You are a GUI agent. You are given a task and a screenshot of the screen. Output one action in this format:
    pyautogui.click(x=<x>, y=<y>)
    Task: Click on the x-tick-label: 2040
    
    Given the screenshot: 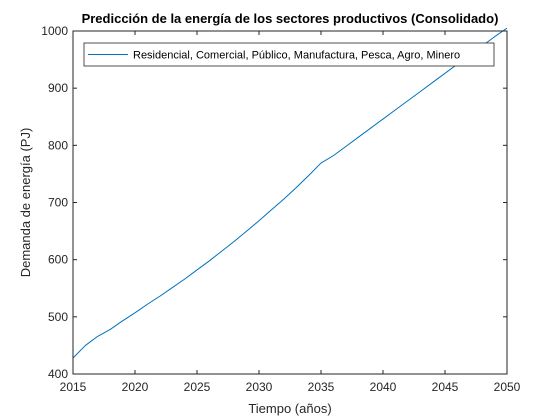 What is the action you would take?
    pyautogui.click(x=383, y=387)
    